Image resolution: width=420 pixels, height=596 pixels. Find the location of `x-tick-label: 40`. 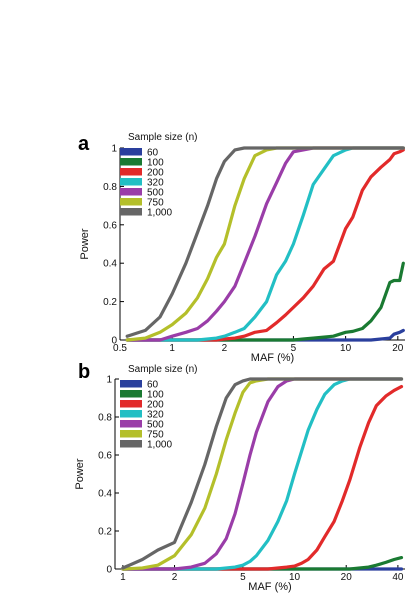

x-tick-label: 40 is located at coordinates (398, 577).